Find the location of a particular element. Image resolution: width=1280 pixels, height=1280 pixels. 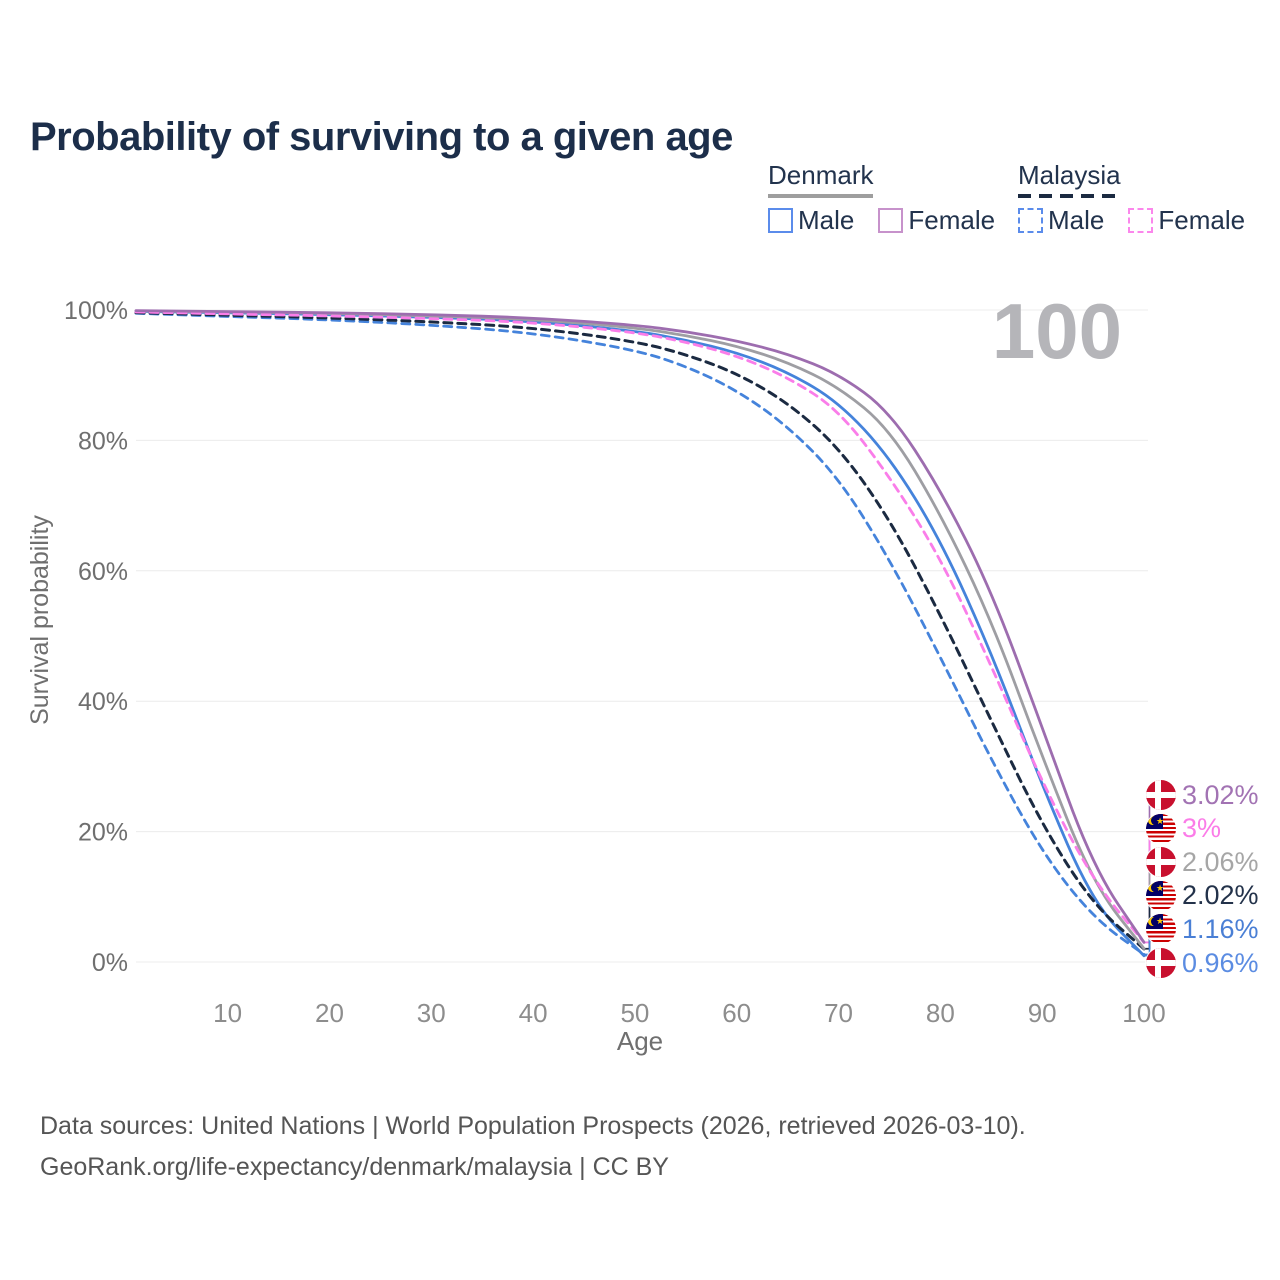

x-axis-tick-labels: 10 20 30 40 50 60 70 80 90 100 is located at coordinates (689, 1013).